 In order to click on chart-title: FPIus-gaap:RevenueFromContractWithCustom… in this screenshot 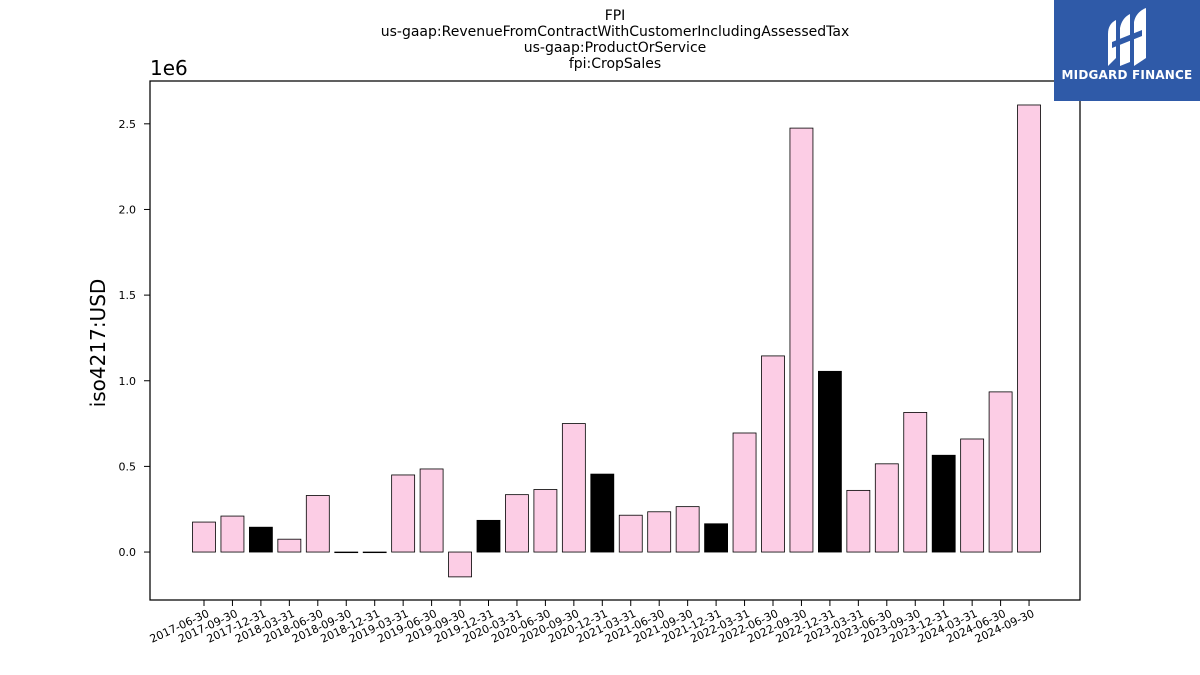, I will do `click(615, 40)`.